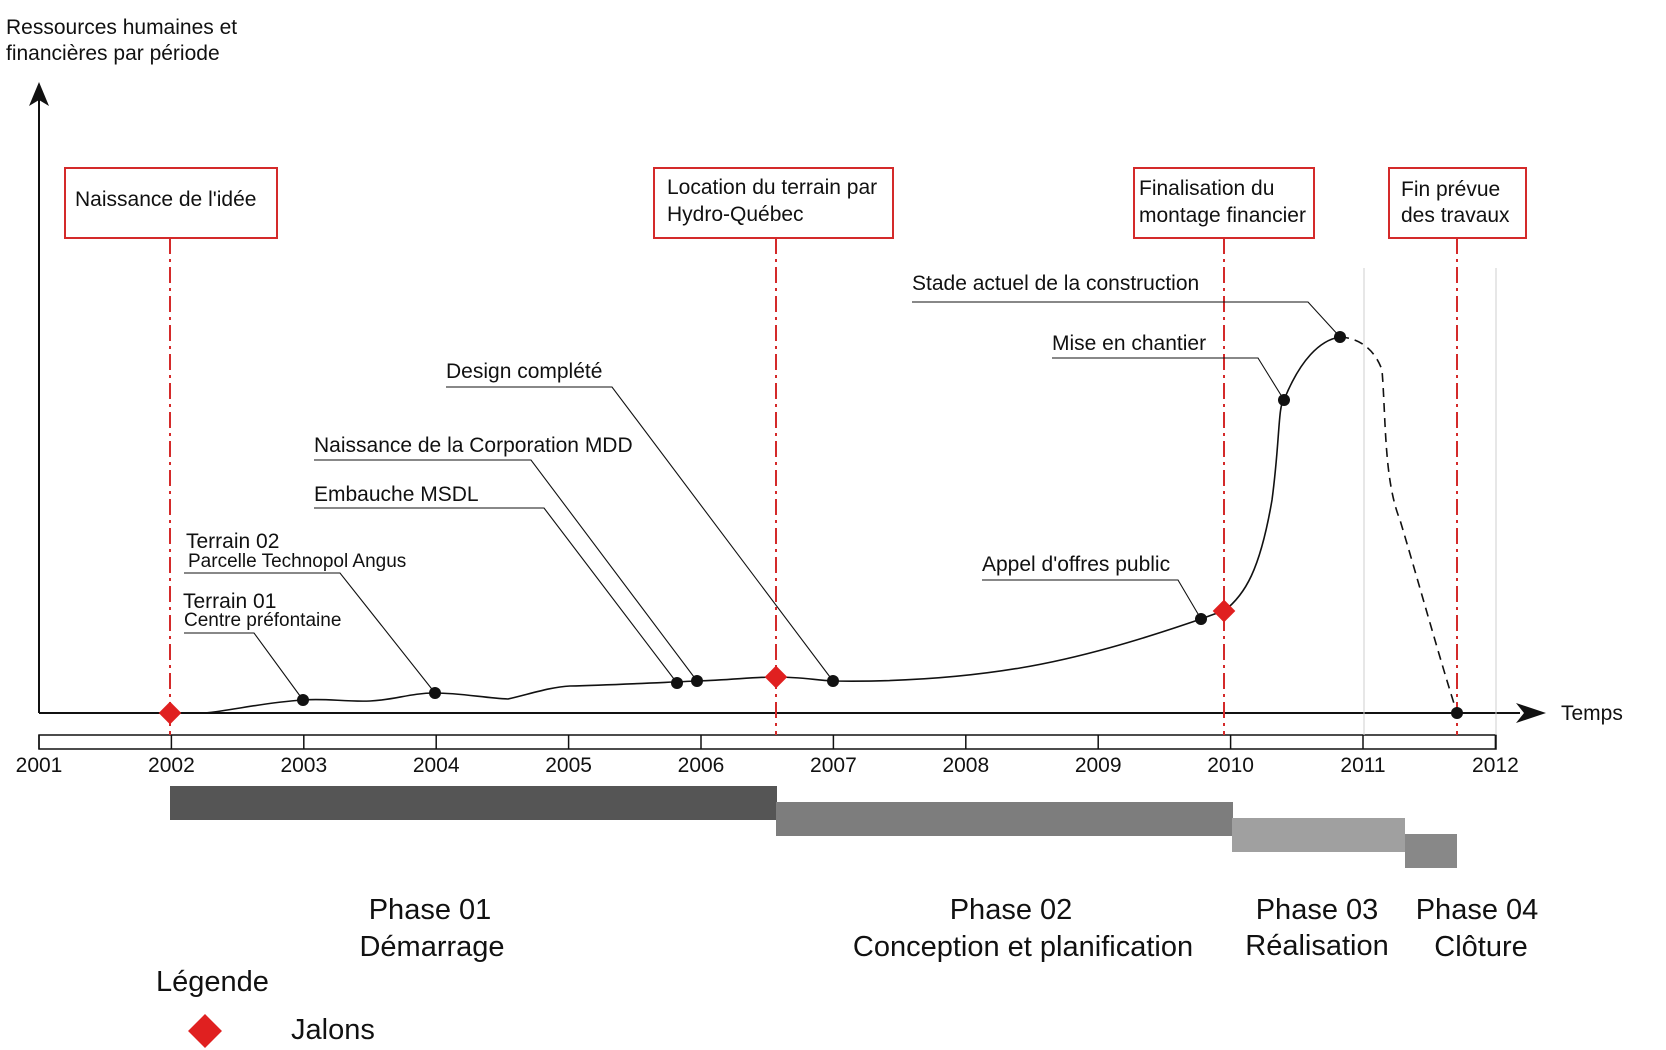  I want to click on annotation-appel: Appel d'offres public, so click(1076, 564).